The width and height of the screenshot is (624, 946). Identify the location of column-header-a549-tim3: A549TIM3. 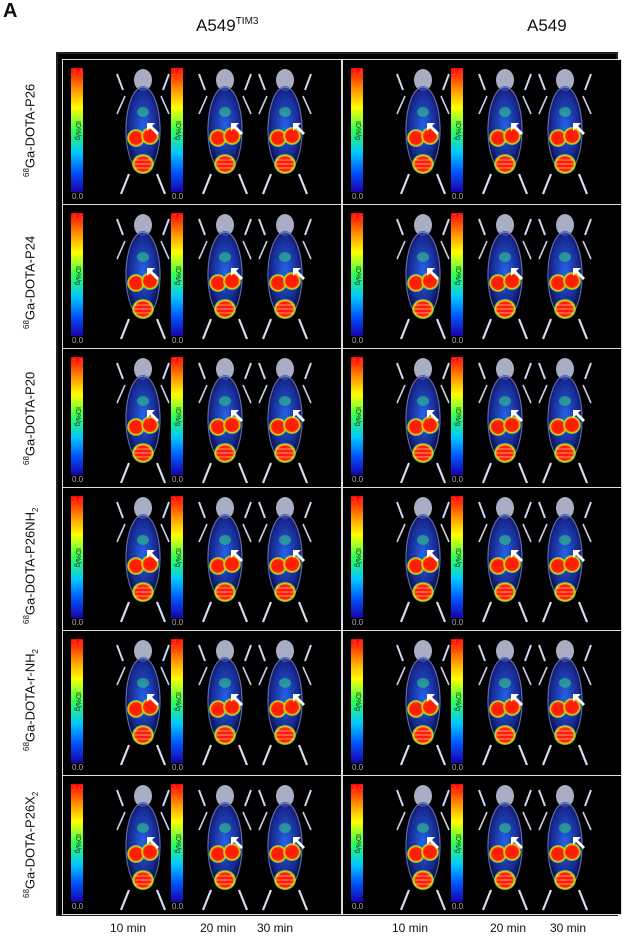
(227, 25).